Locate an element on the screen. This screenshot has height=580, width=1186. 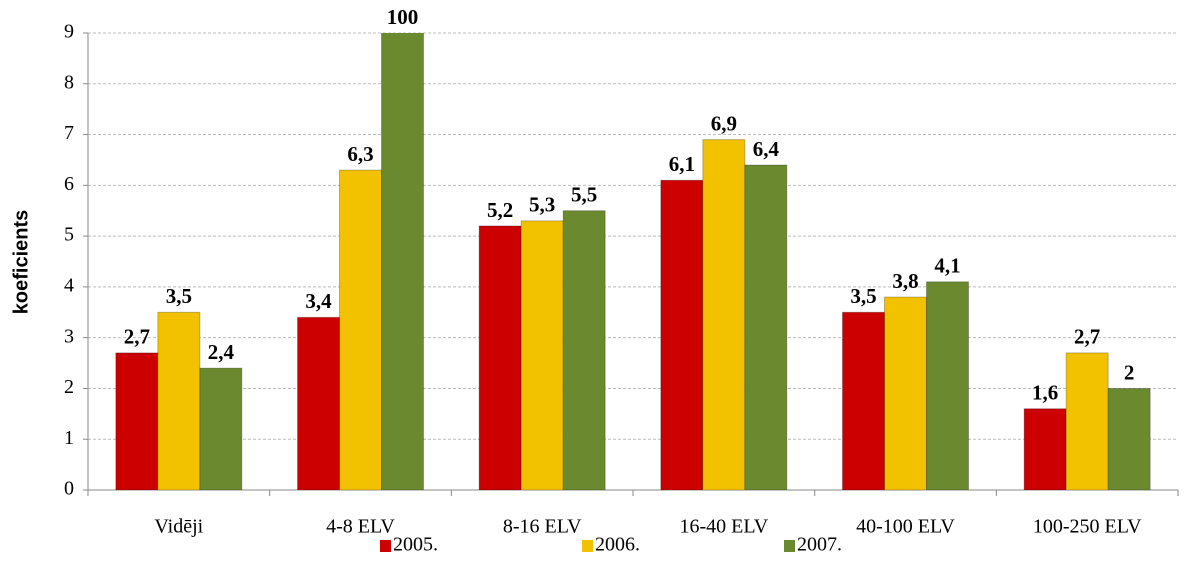
value-label: 100 is located at coordinates (403, 17).